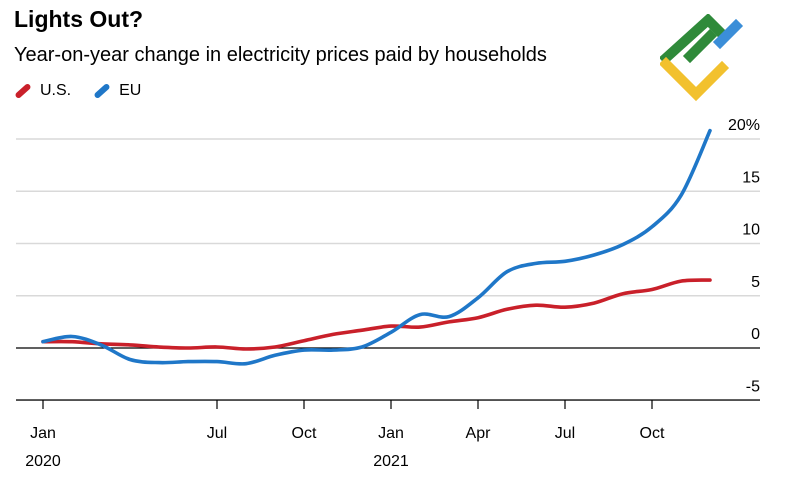  I want to click on legend-item-eu: EU, so click(117, 91).